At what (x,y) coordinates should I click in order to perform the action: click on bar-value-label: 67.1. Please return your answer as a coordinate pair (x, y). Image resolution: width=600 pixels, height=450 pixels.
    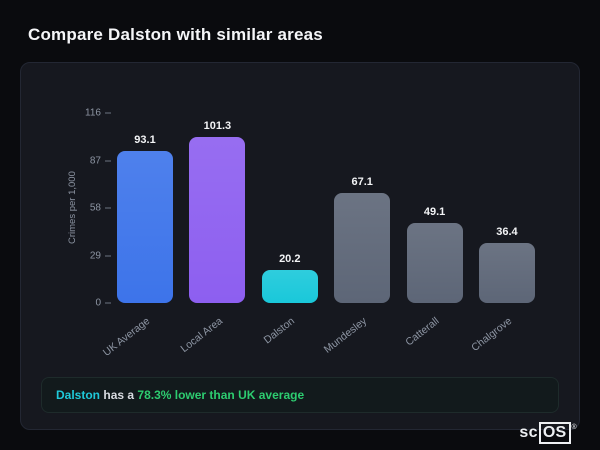
    Looking at the image, I should click on (362, 182).